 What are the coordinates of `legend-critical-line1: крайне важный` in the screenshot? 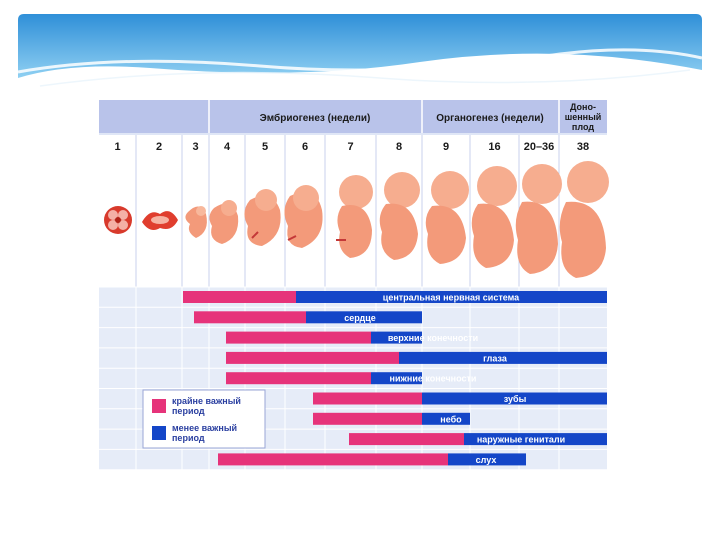 It's located at (206, 401).